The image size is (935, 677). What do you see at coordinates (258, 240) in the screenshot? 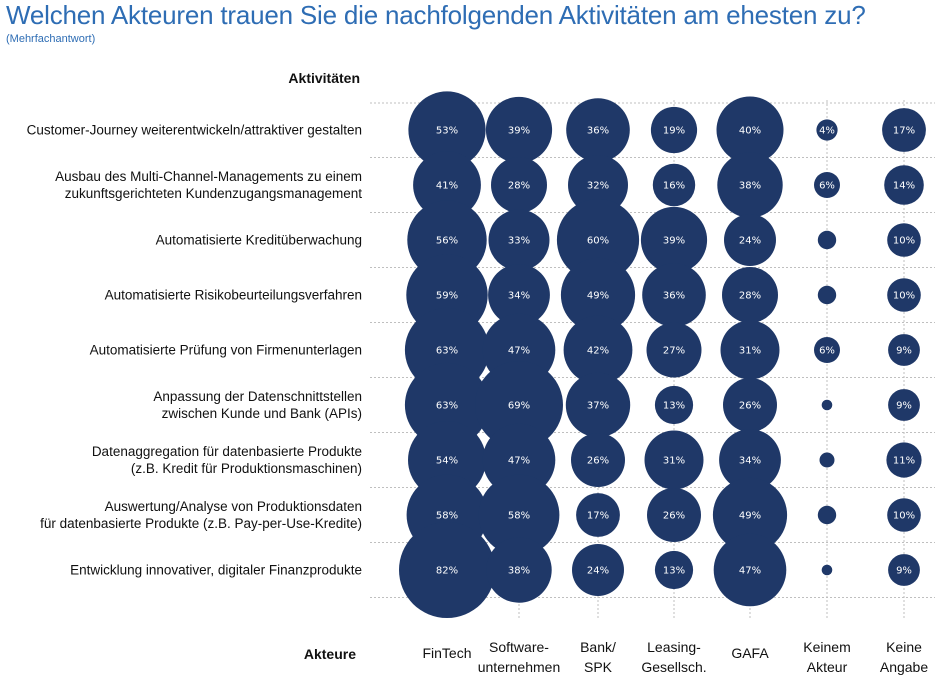
I see `row-label: Automatisierte Kreditüberwachung` at bounding box center [258, 240].